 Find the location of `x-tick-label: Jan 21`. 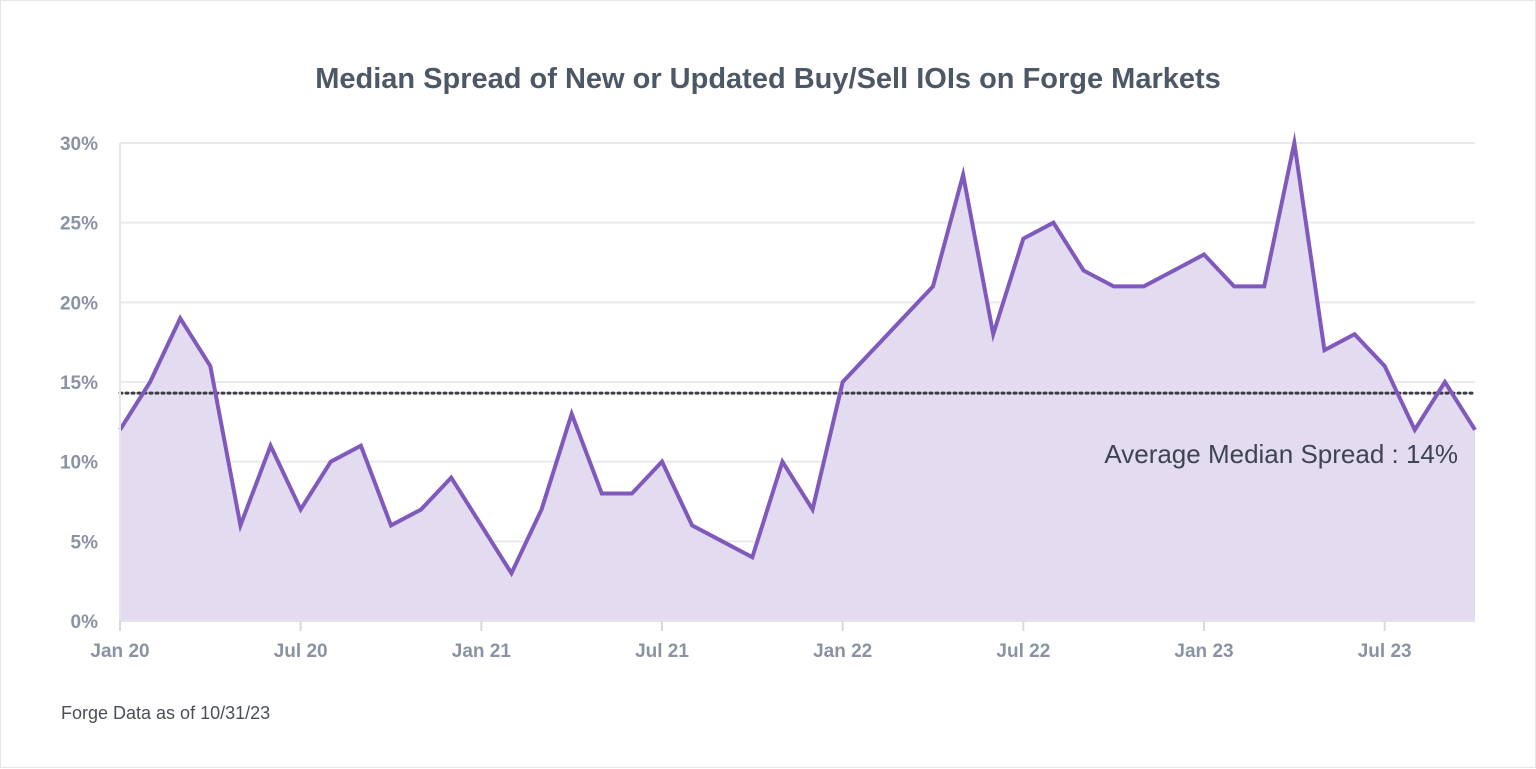

x-tick-label: Jan 21 is located at coordinates (482, 651).